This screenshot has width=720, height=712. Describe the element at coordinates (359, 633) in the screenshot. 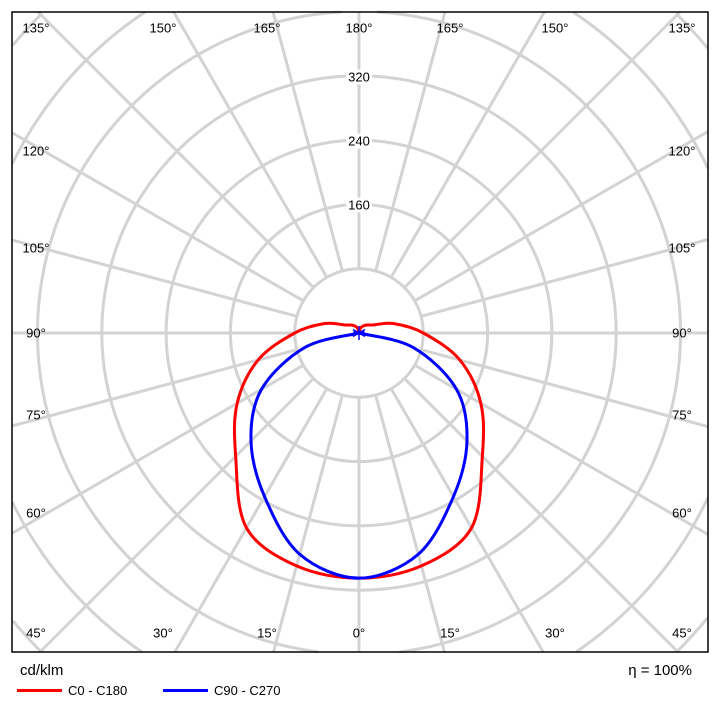

I see `angle-label: 0°` at that location.